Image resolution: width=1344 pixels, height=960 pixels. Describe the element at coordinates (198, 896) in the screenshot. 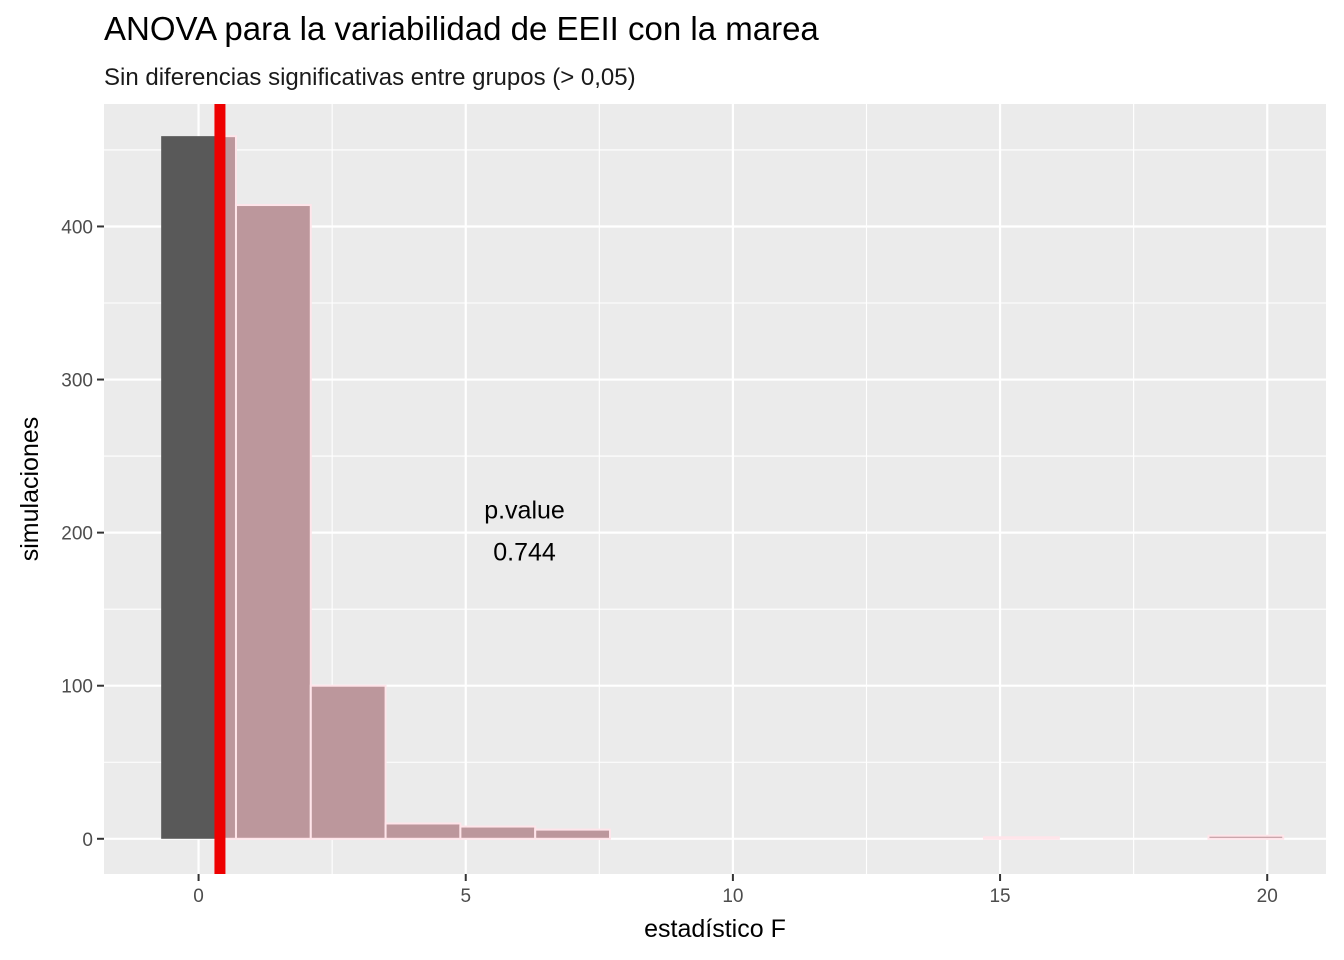

I see `x-tick-label: 0` at that location.